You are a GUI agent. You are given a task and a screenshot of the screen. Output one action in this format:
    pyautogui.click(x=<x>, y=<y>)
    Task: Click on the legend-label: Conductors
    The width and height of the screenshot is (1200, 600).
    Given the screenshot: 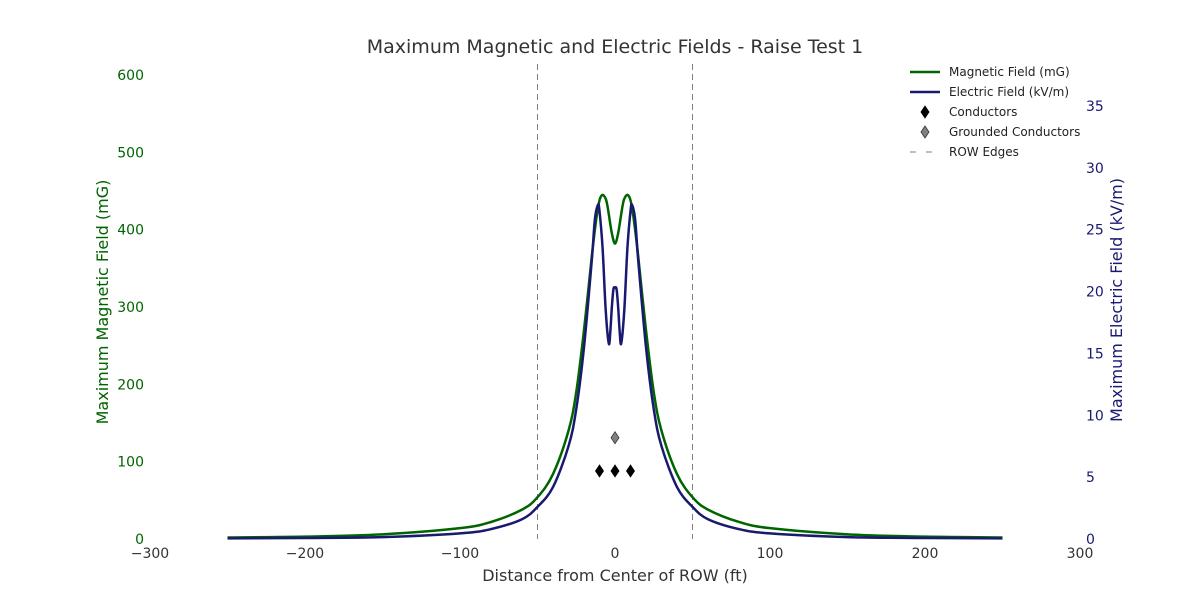 What is the action you would take?
    pyautogui.click(x=983, y=112)
    